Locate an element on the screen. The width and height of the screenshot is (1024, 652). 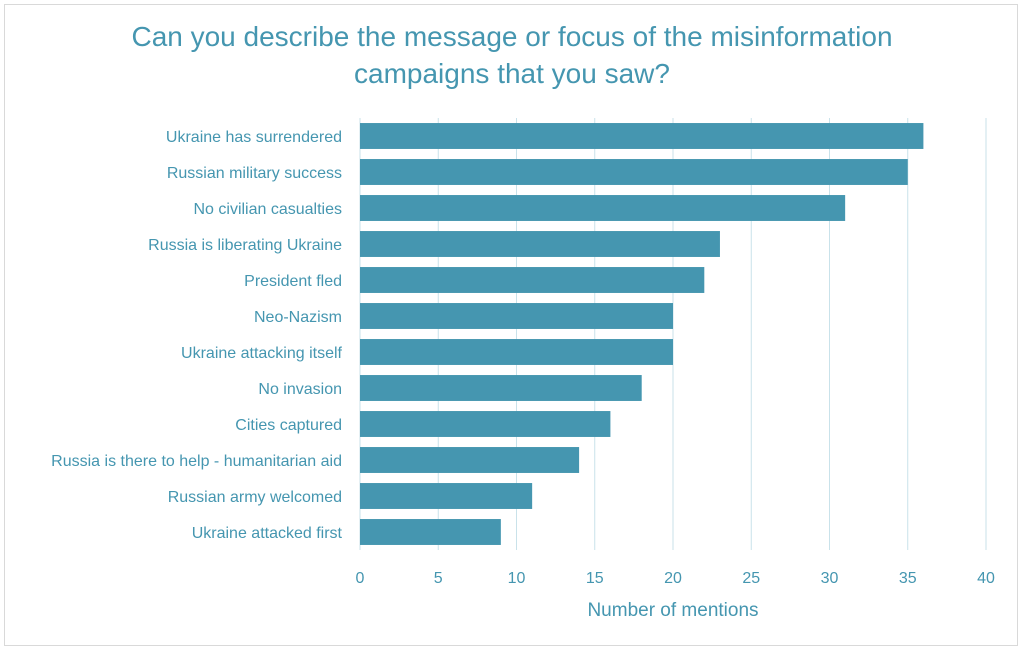
category-label: President fled is located at coordinates (293, 281).